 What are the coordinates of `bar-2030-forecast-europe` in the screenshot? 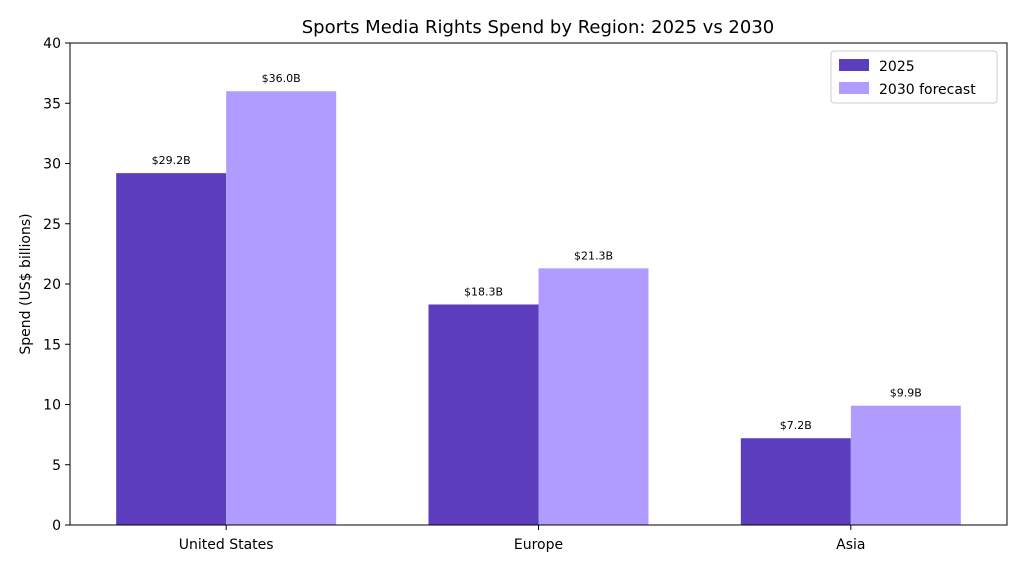 It's located at (593, 396).